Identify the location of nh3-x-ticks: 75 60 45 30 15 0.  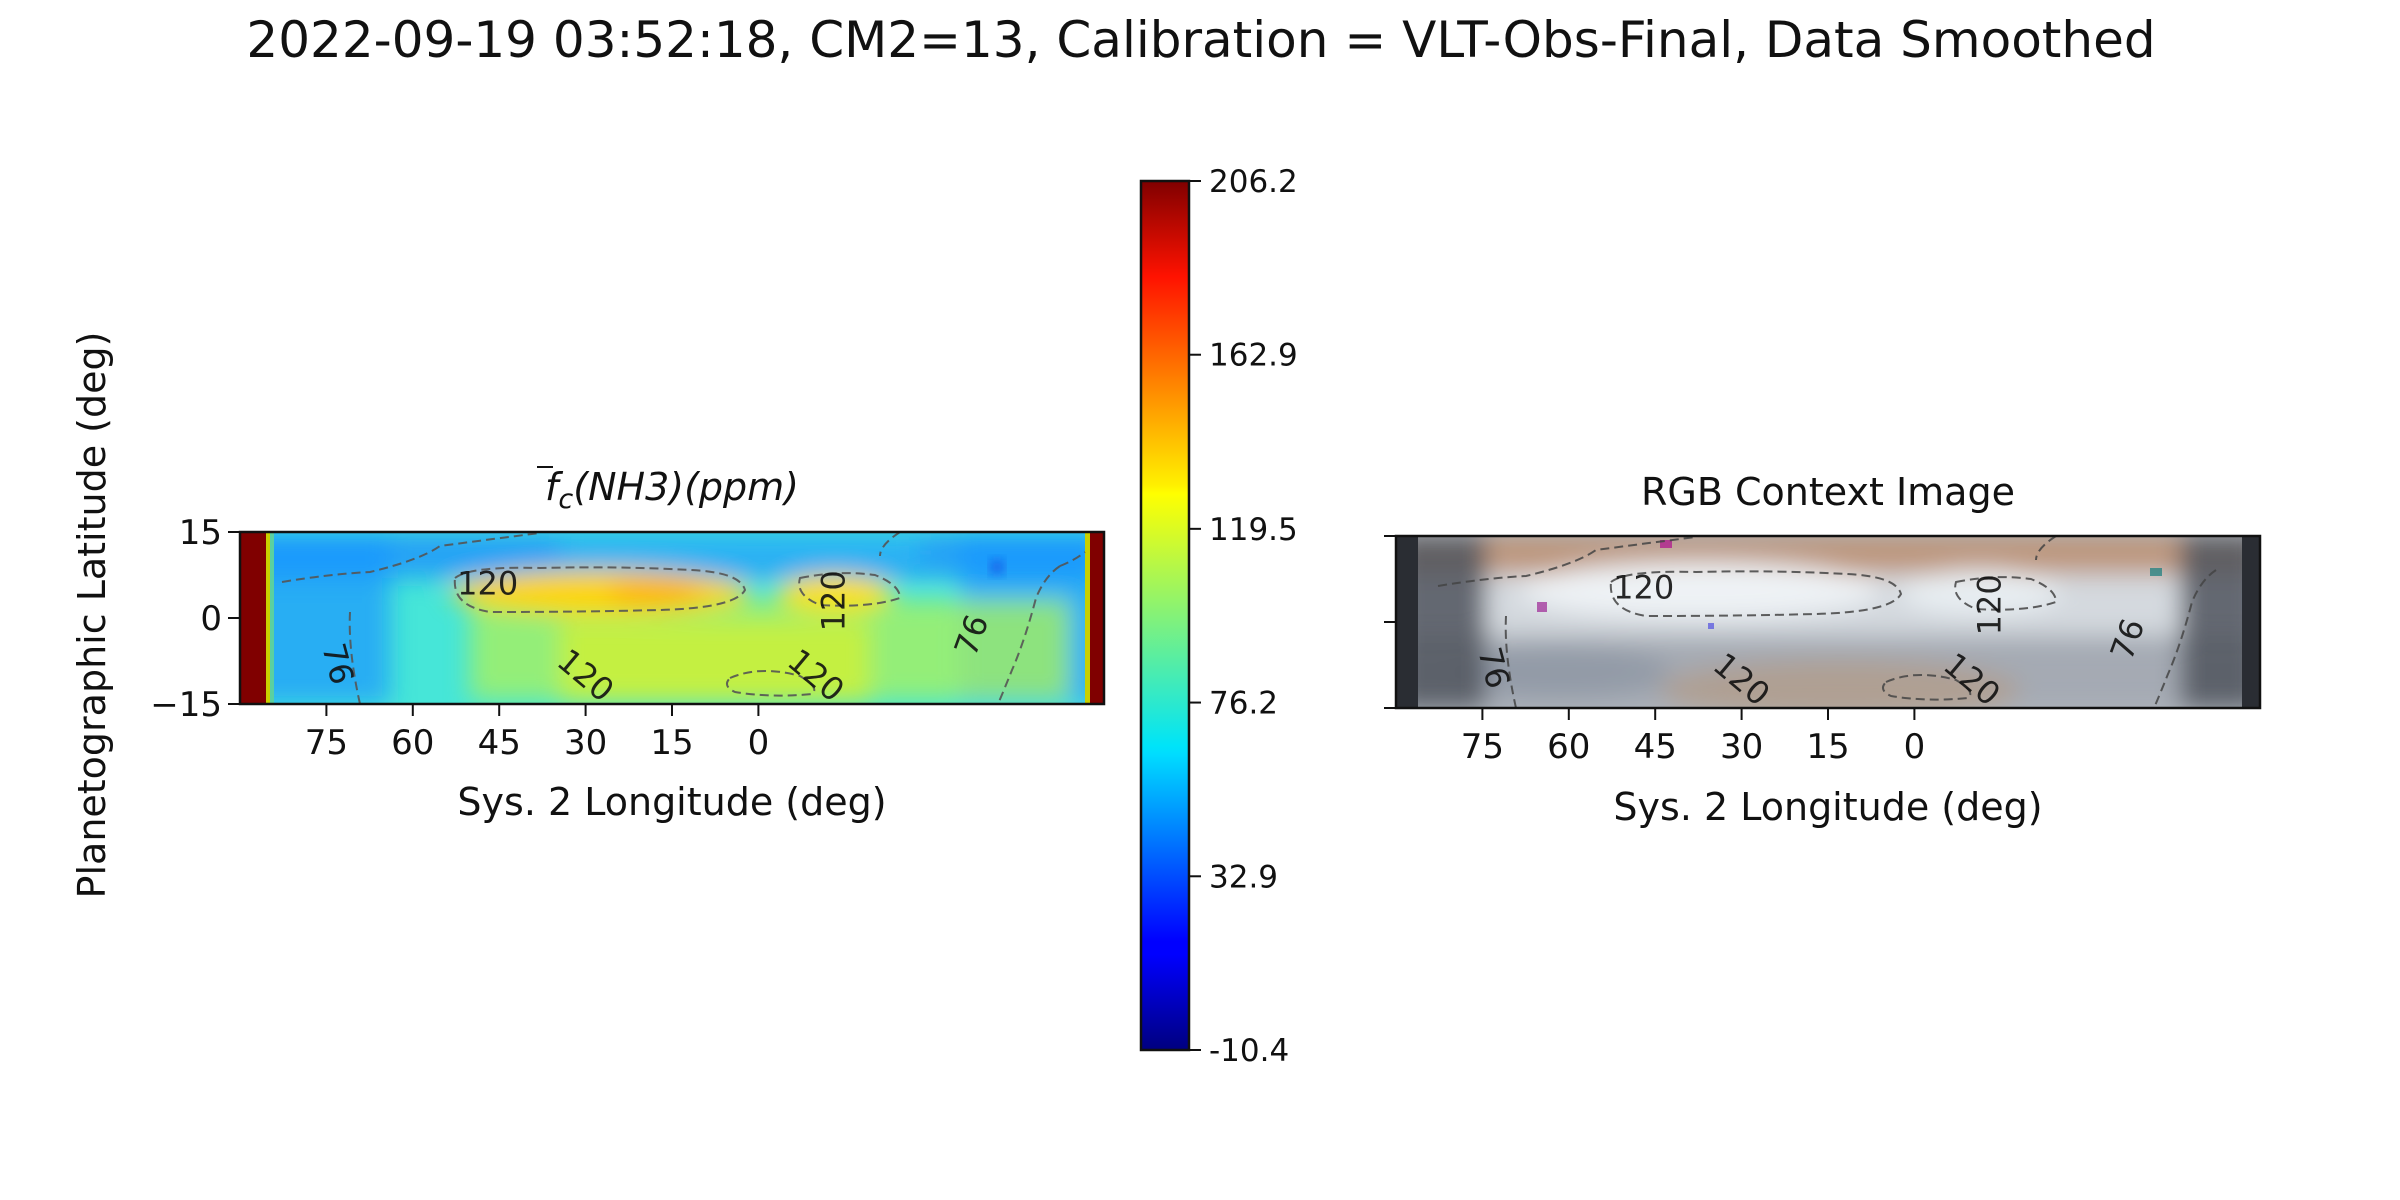
(537, 733).